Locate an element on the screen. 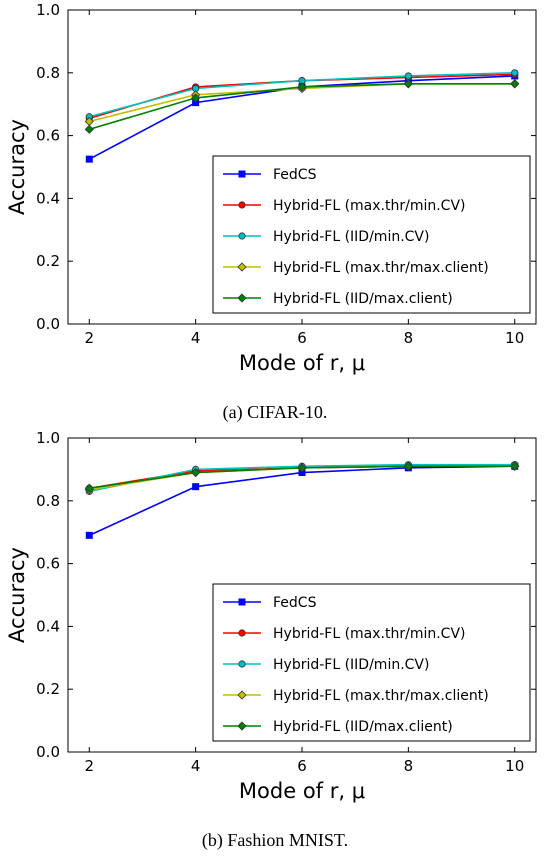 This screenshot has height=856, width=550. chart-caption: (b) Fashion MNIST. is located at coordinates (275, 840).